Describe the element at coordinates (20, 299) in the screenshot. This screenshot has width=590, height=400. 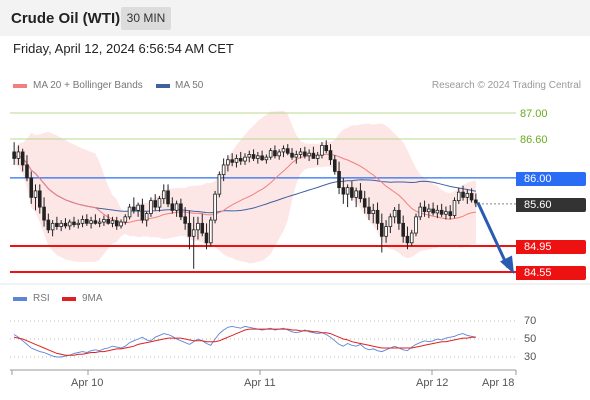
I see `rsi-swatch` at that location.